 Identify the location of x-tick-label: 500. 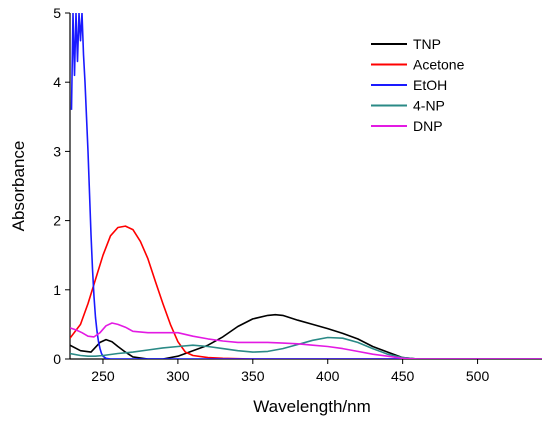
(478, 376).